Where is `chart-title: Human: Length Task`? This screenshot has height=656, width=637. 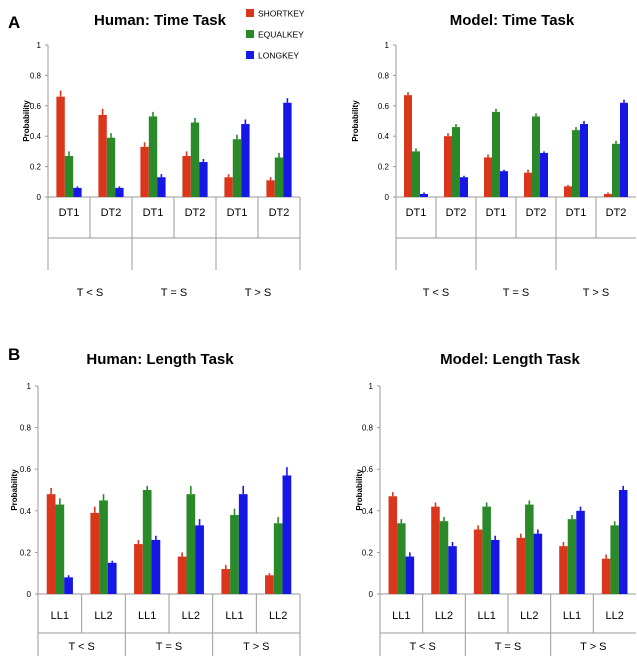 chart-title: Human: Length Task is located at coordinates (160, 359).